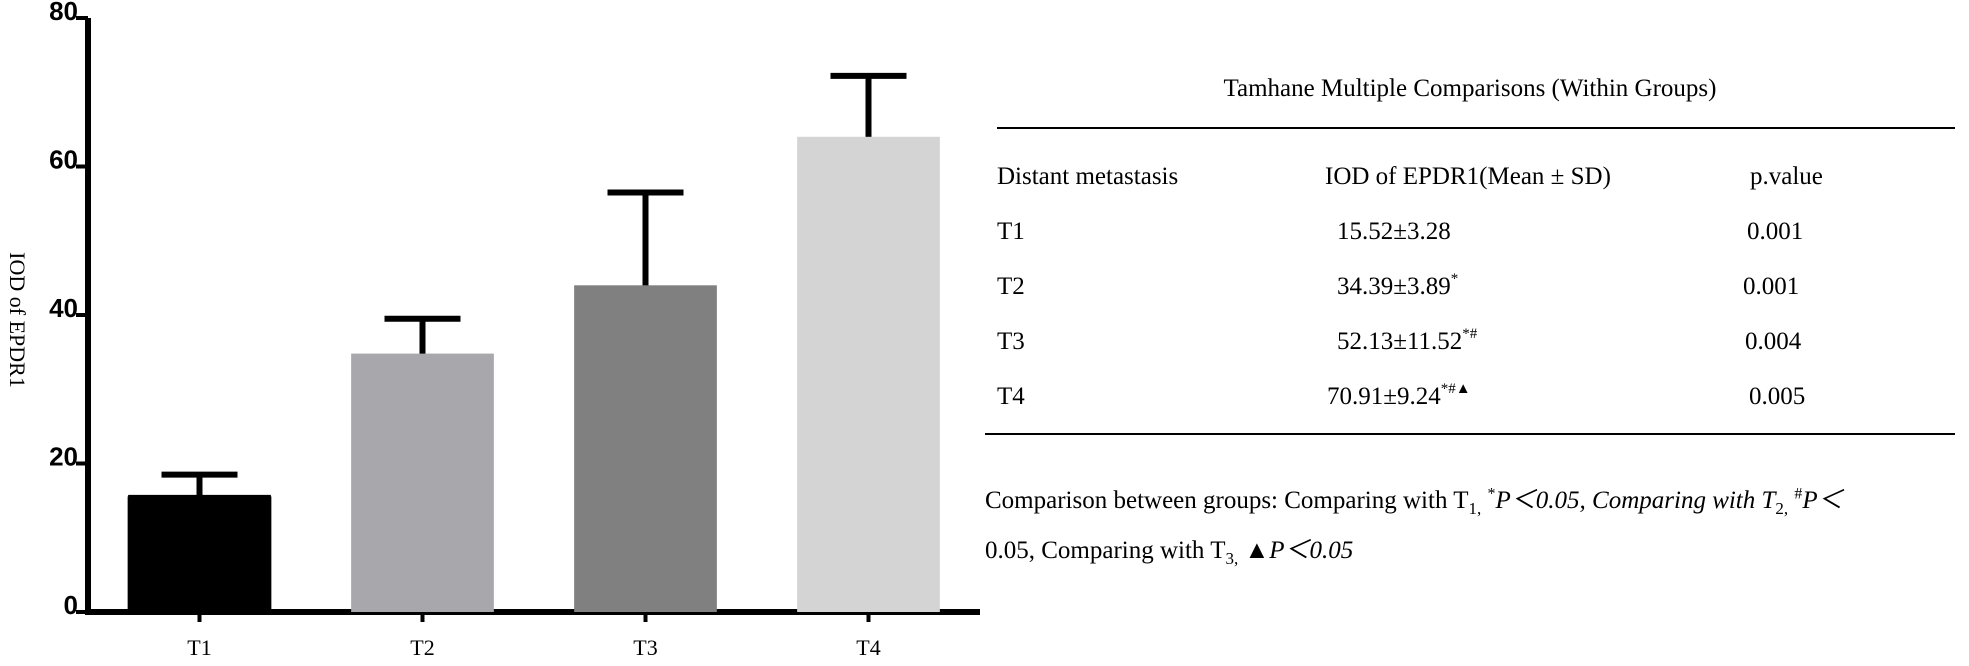 The height and width of the screenshot is (666, 1969). What do you see at coordinates (1011, 341) in the screenshot?
I see `row-group: T3` at bounding box center [1011, 341].